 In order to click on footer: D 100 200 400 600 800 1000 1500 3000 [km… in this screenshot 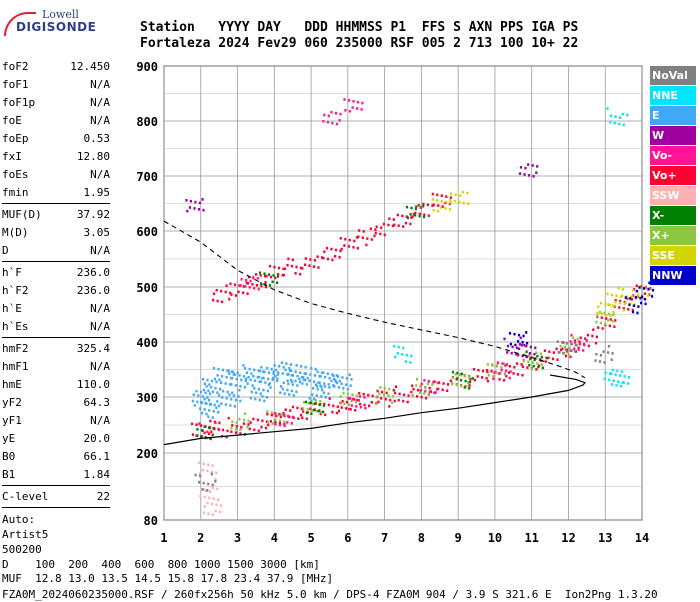, I will do `click(330, 580)`.